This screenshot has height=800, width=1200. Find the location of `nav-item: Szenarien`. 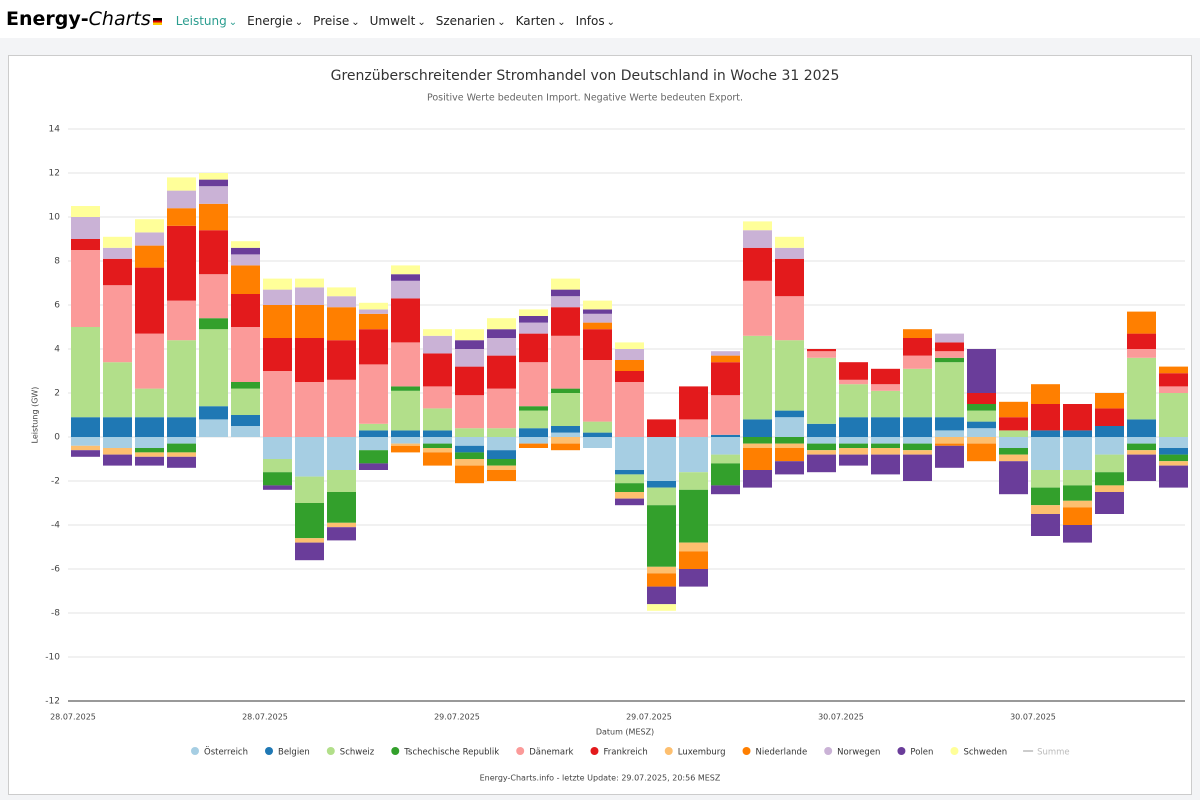

nav-item: Szenarien is located at coordinates (471, 21).